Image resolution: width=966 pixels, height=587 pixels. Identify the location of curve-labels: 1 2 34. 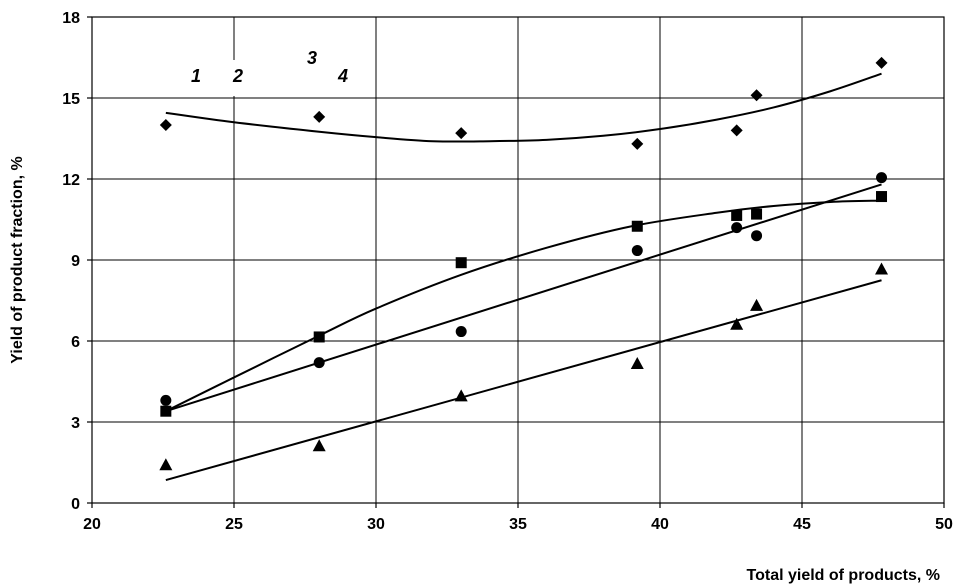
(269, 67).